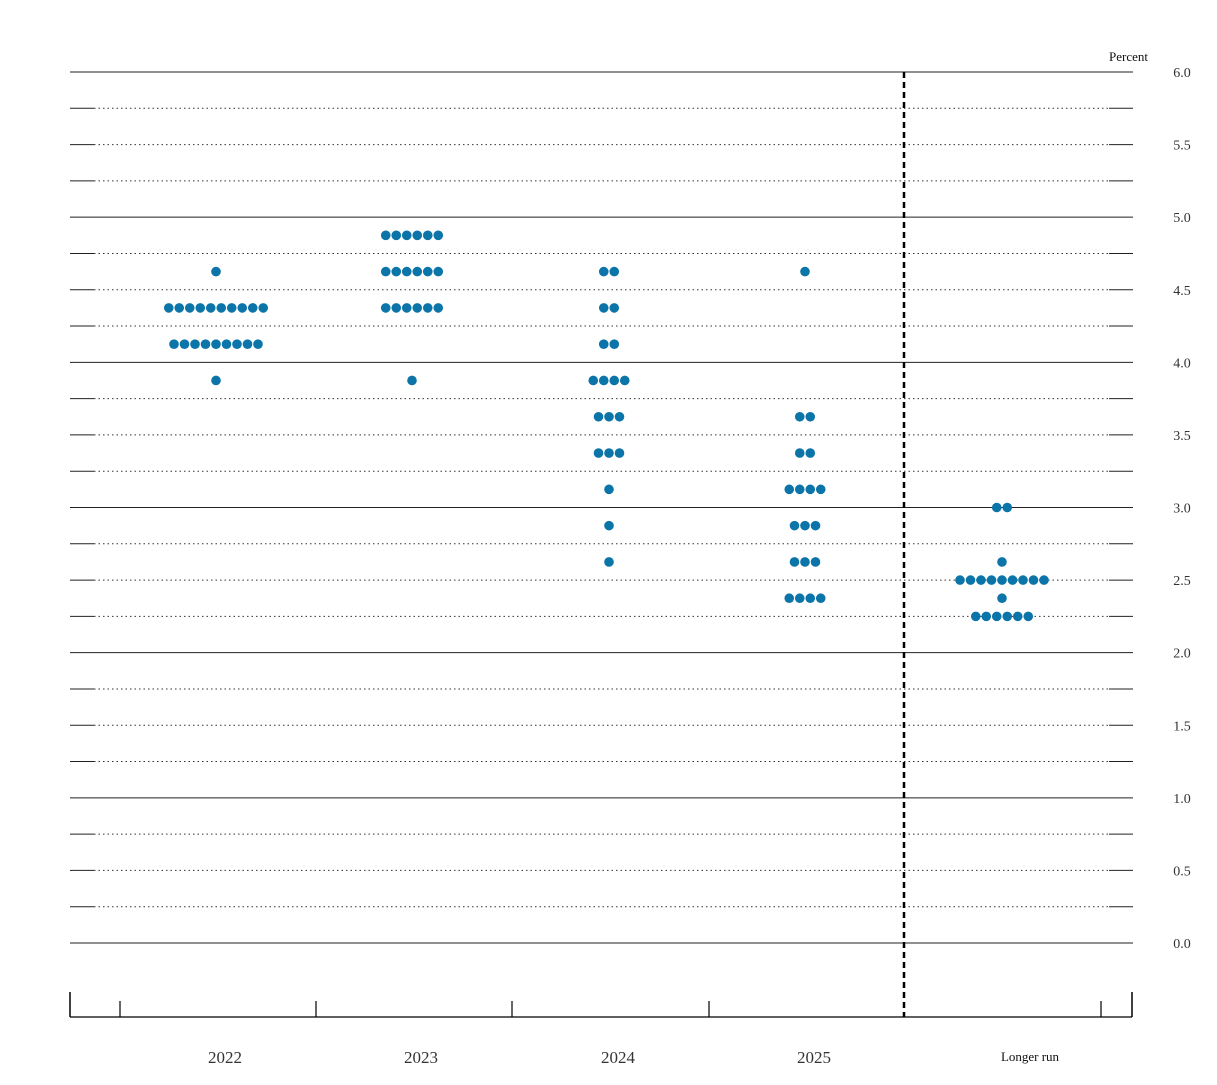  I want to click on y-tick-label: 0.5, so click(1182, 871).